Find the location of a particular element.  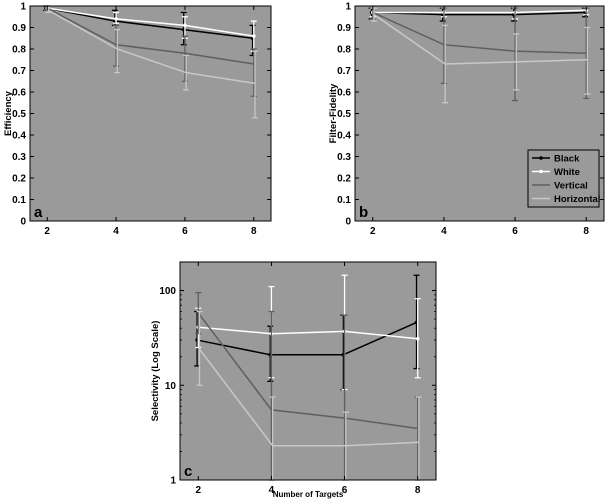

series-black is located at coordinates (307, 332).